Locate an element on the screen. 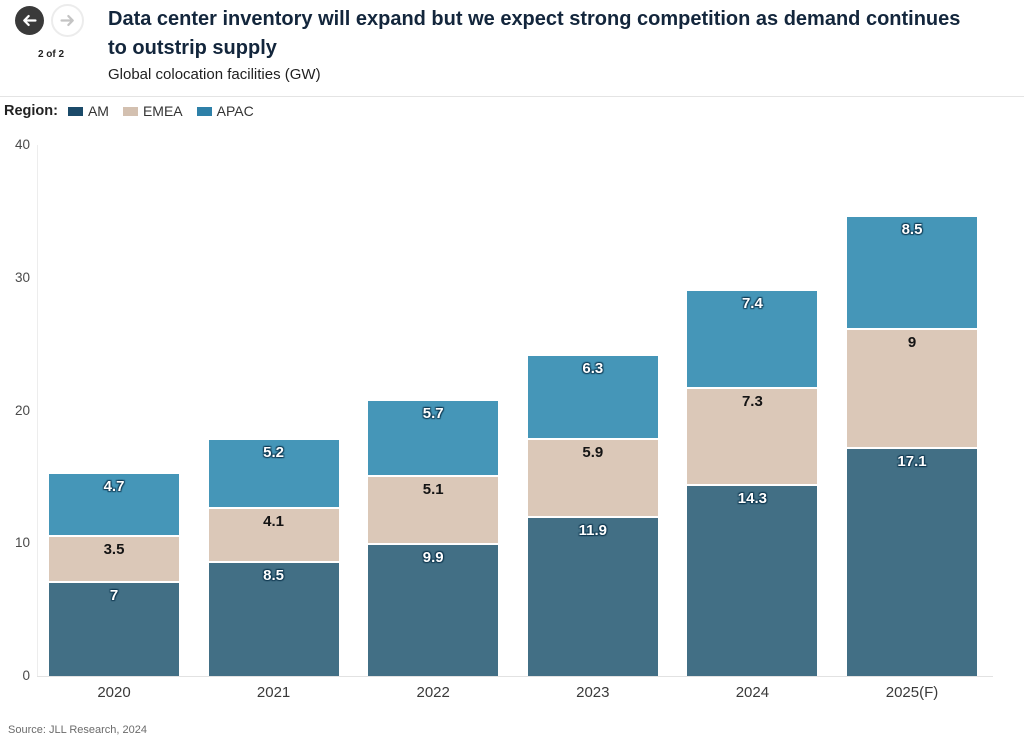  back-button is located at coordinates (29, 20).